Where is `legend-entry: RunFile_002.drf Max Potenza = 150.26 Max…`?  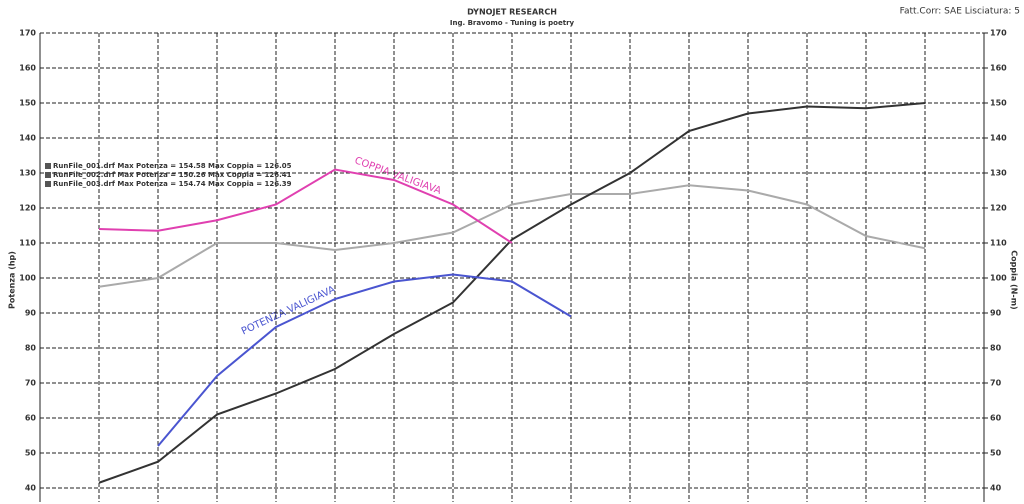
legend-entry: RunFile_002.drf Max Potenza = 150.26 Max… is located at coordinates (172, 175).